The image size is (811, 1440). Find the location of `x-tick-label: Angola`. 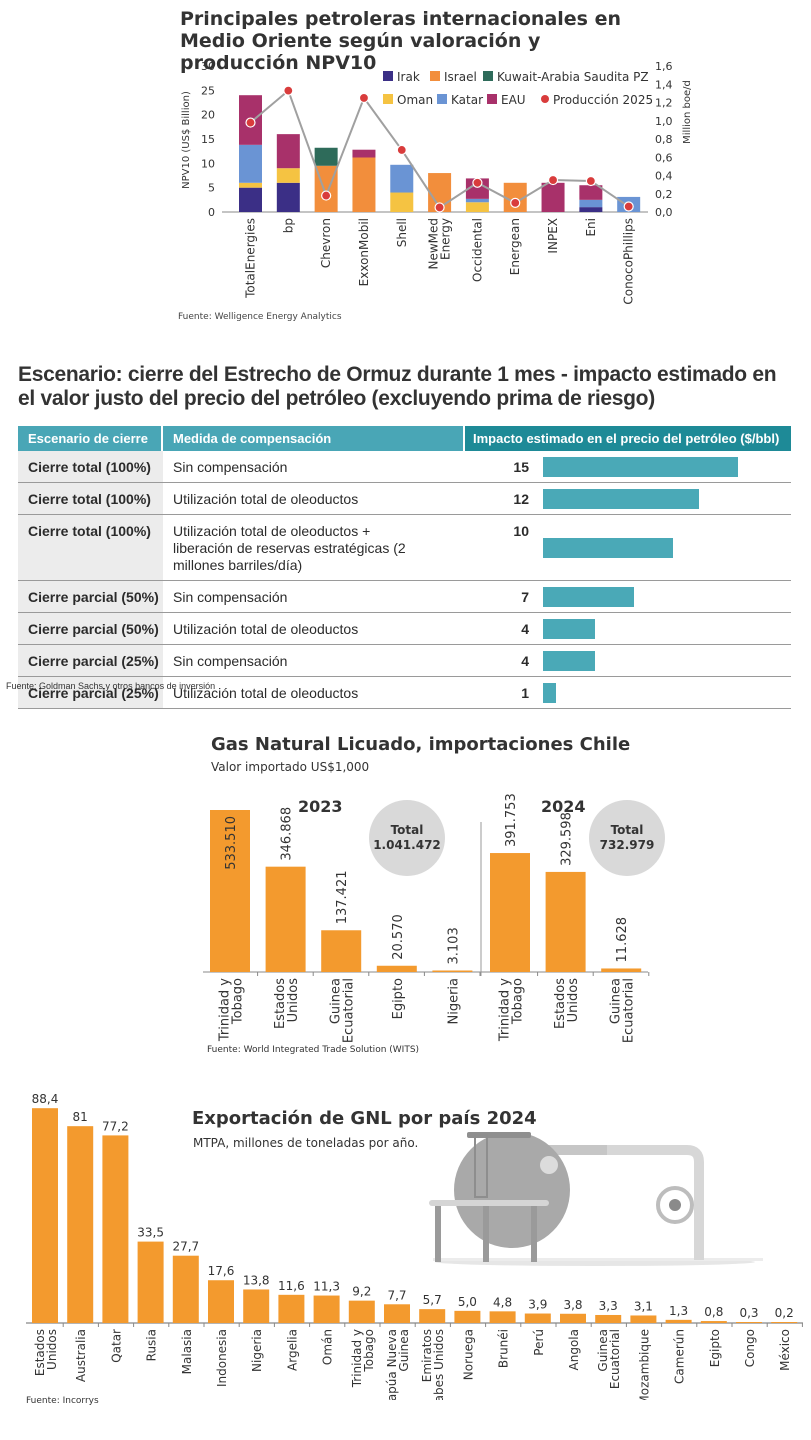

x-tick-label: Angola is located at coordinates (574, 1349).